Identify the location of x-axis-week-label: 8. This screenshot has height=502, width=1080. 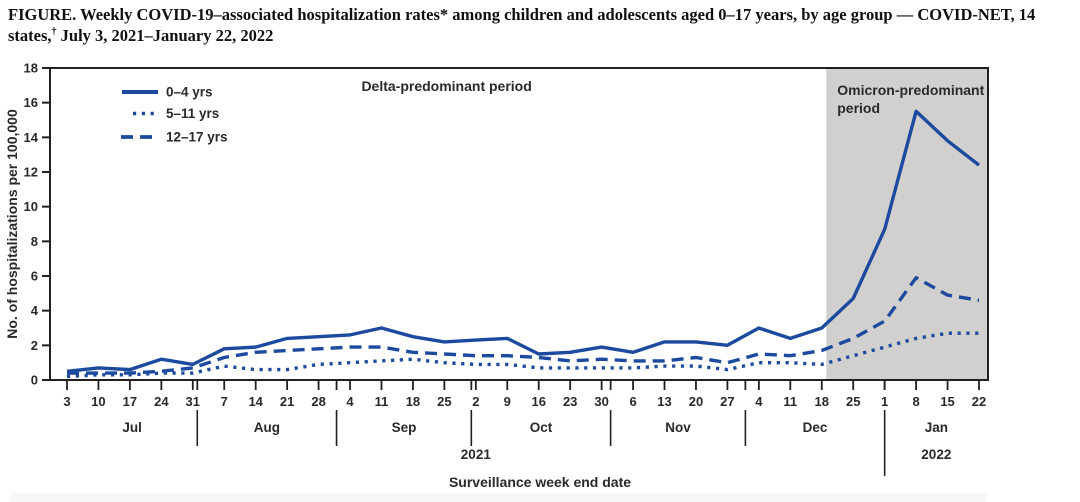
(915, 401).